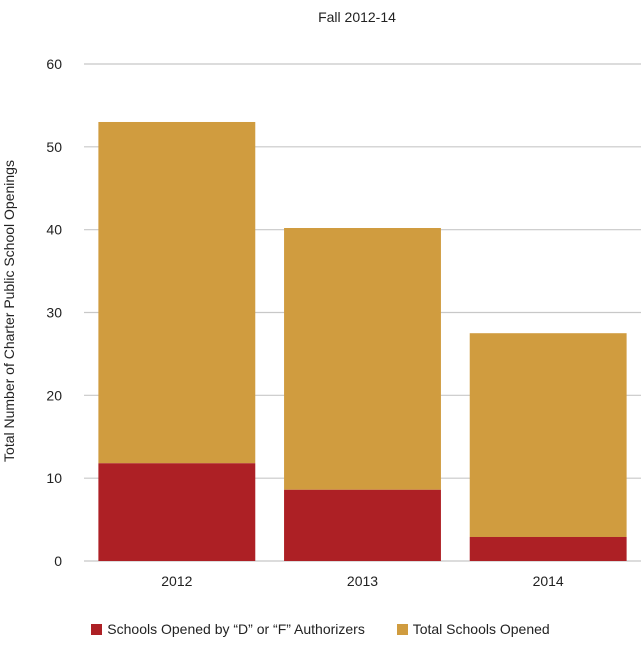 This screenshot has width=641, height=653. I want to click on x-tick-label: 2014, so click(548, 581).